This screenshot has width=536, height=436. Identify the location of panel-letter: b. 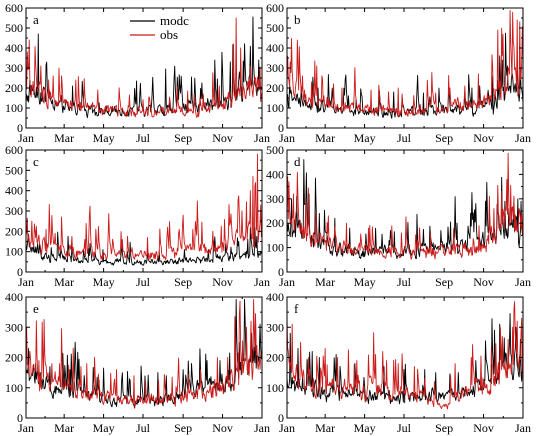
(297, 19).